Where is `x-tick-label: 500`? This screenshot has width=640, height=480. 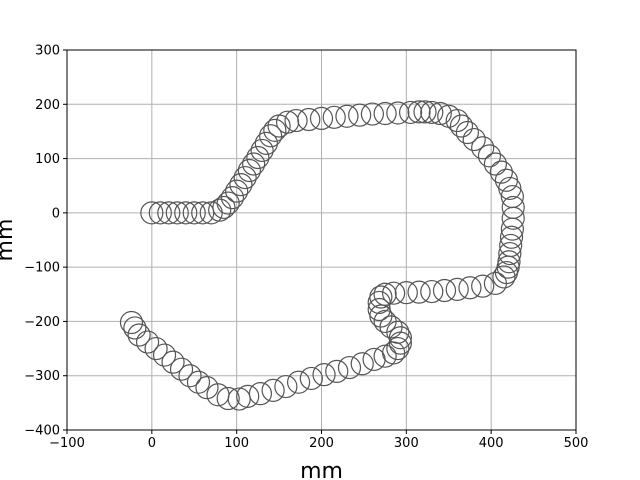 x-tick-label: 500 is located at coordinates (576, 443).